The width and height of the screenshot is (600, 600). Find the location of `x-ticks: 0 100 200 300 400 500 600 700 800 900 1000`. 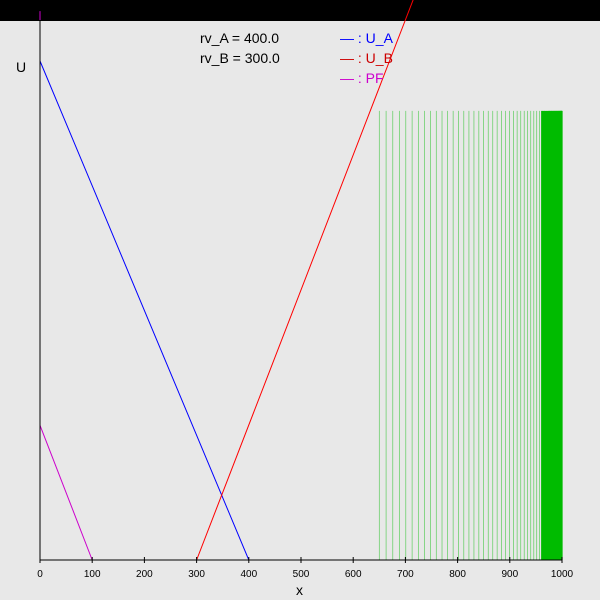

x-ticks: 0 100 200 300 400 500 600 700 800 900 1000 is located at coordinates (305, 568).